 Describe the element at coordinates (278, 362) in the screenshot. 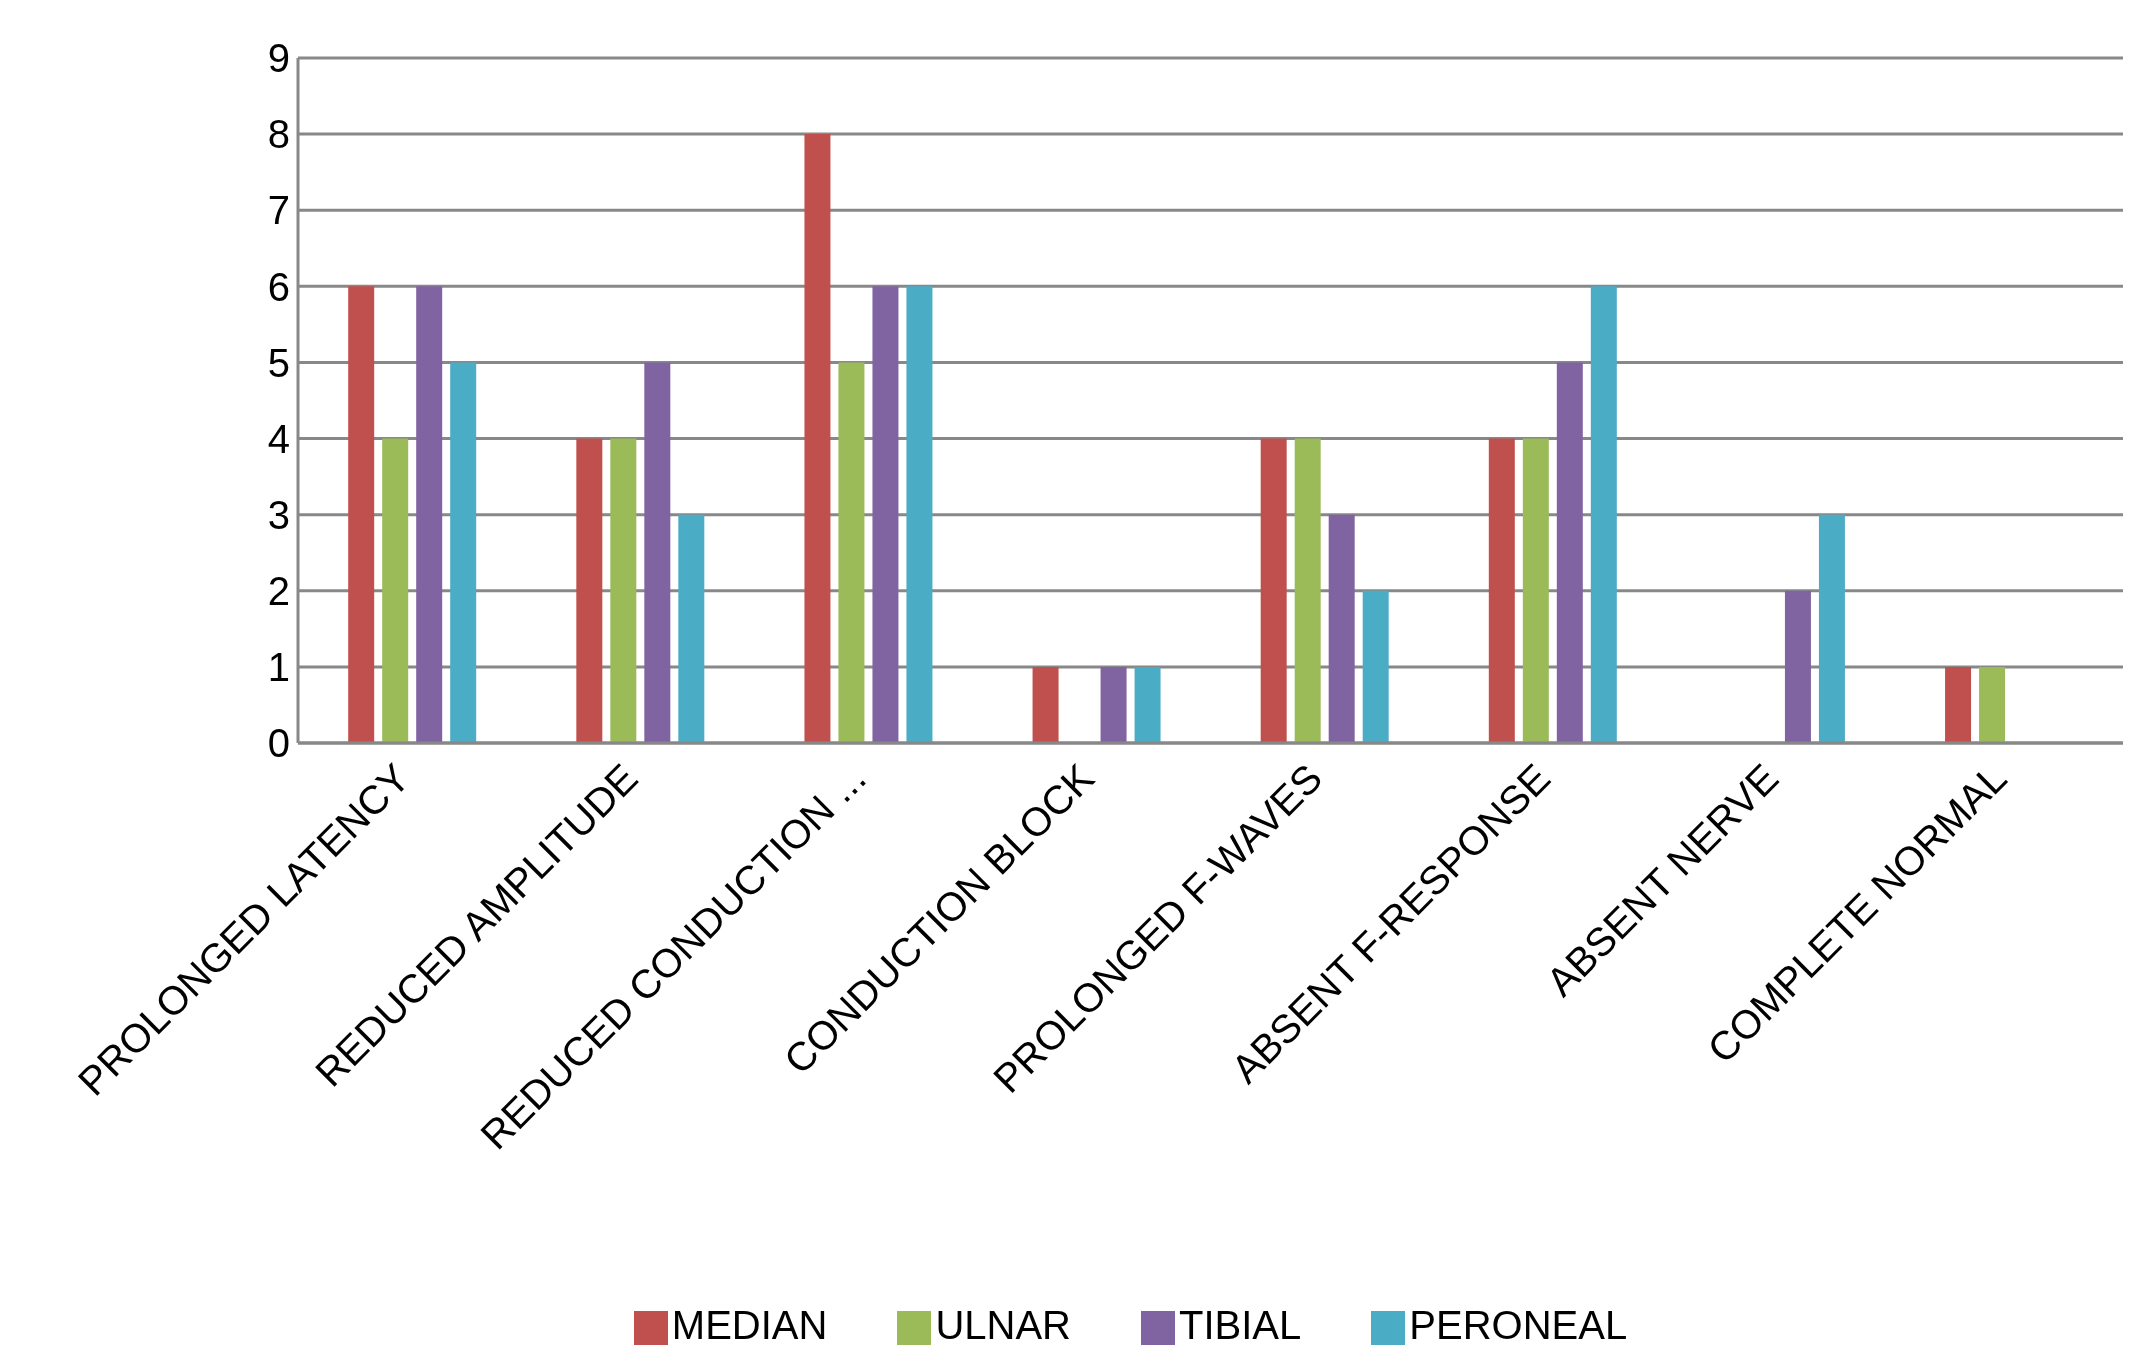

I see `y-tick-label: 5` at that location.